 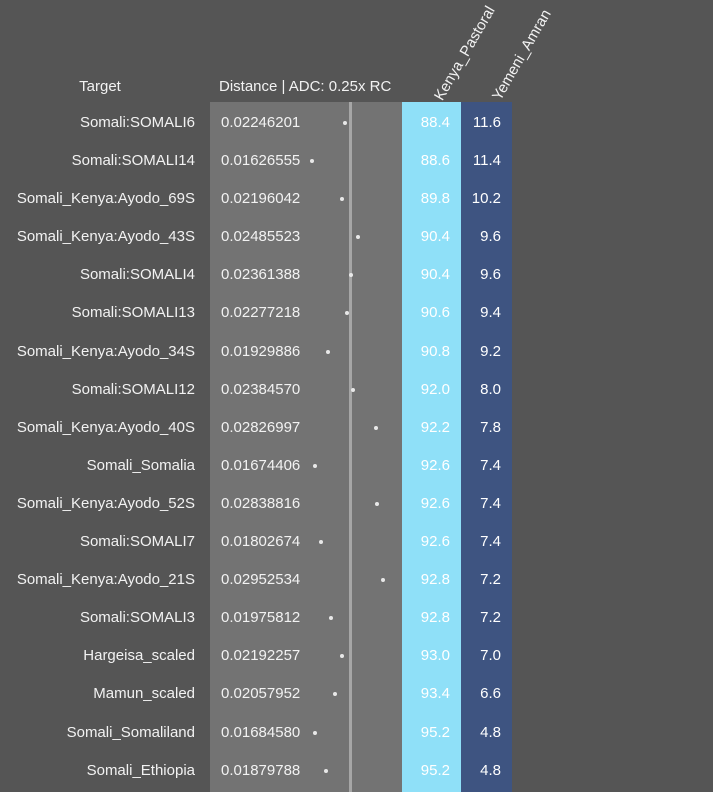 What do you see at coordinates (133, 313) in the screenshot?
I see `target-name: Somali:SOMALI13` at bounding box center [133, 313].